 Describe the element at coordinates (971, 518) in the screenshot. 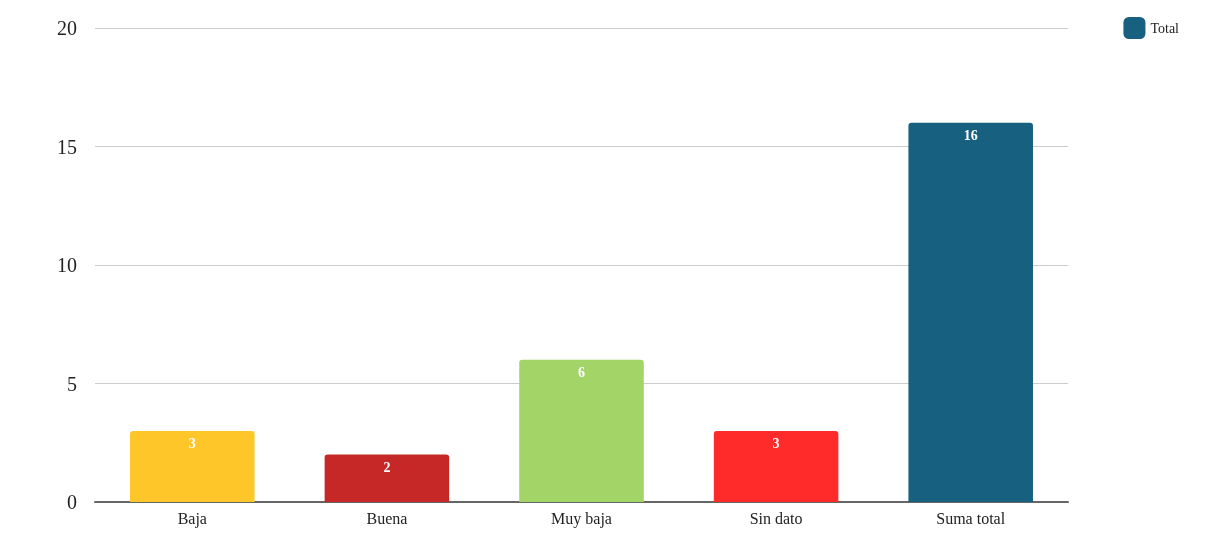

I see `x-tick-label: Suma total` at that location.